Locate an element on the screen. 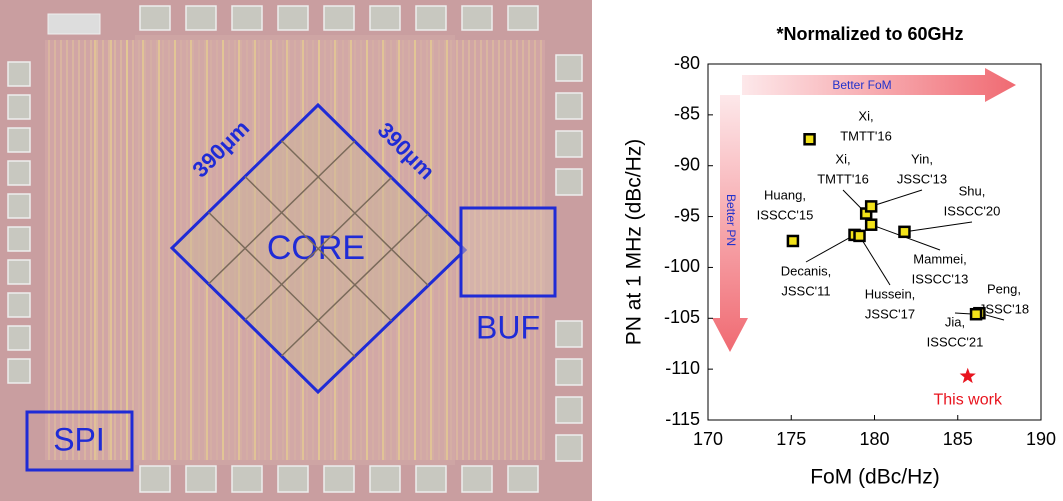 The image size is (1063, 501). buffer-outline is located at coordinates (508, 252).